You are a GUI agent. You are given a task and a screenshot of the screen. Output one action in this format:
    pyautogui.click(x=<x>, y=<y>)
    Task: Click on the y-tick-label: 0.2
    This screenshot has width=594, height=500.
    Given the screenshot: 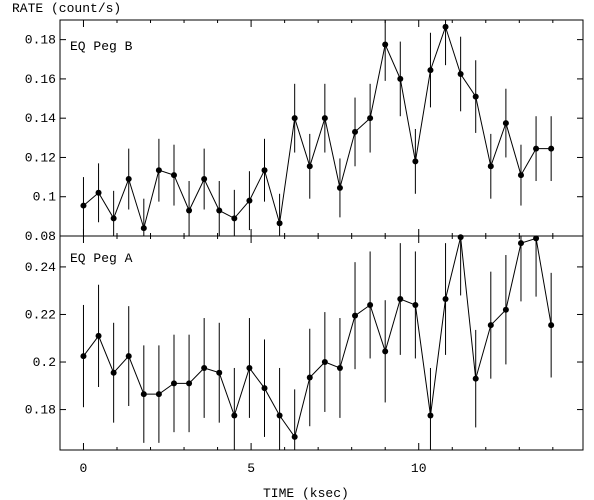 What is the action you would take?
    pyautogui.click(x=44, y=362)
    